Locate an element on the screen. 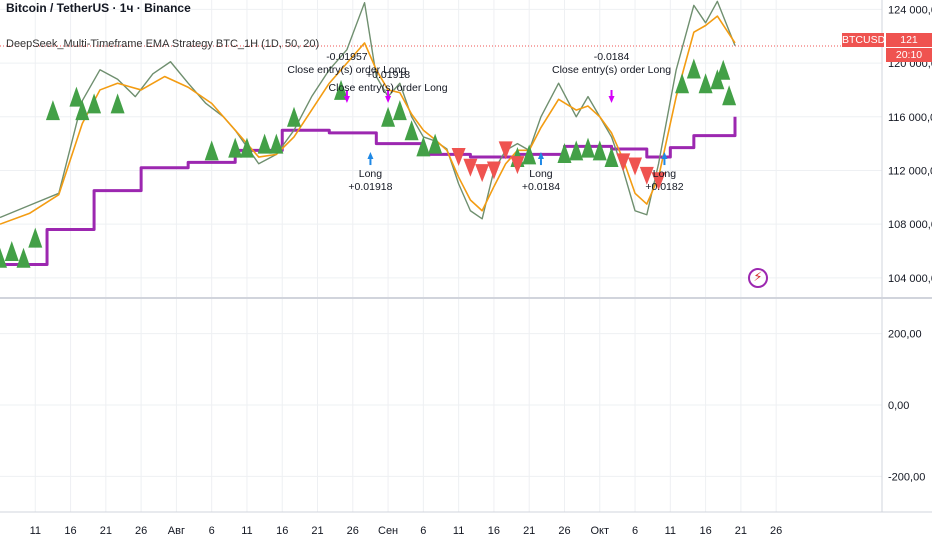 The height and width of the screenshot is (550, 932). bolt-icon: ⚡ is located at coordinates (758, 278).